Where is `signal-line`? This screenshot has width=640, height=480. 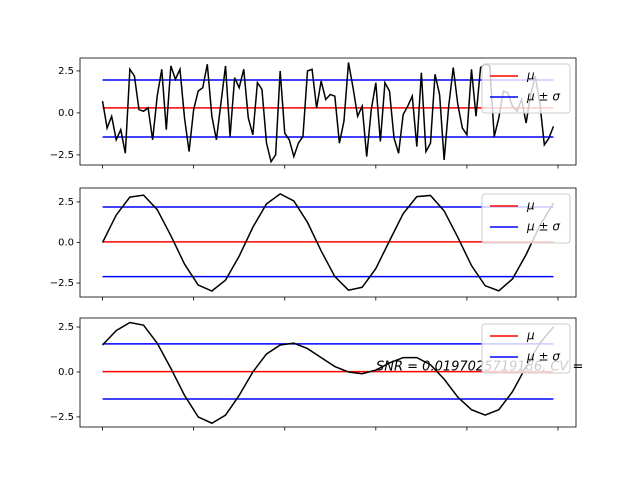
signal-line is located at coordinates (328, 242).